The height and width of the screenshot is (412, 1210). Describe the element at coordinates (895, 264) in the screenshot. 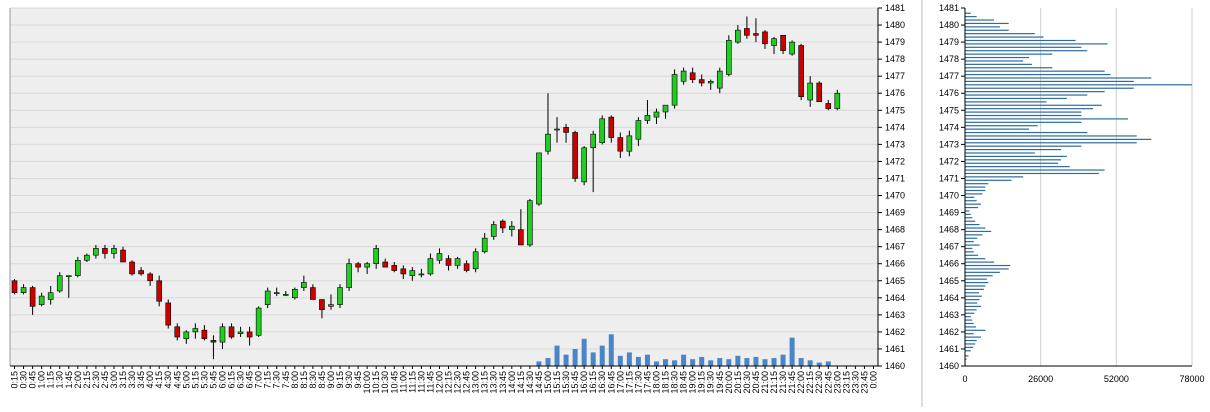

I see `y-tick-label: 1466` at that location.